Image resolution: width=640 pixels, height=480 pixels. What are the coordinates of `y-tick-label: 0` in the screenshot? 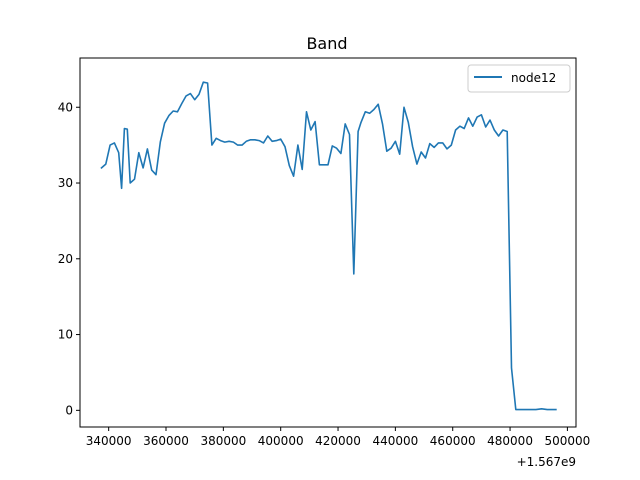 It's located at (69, 410).